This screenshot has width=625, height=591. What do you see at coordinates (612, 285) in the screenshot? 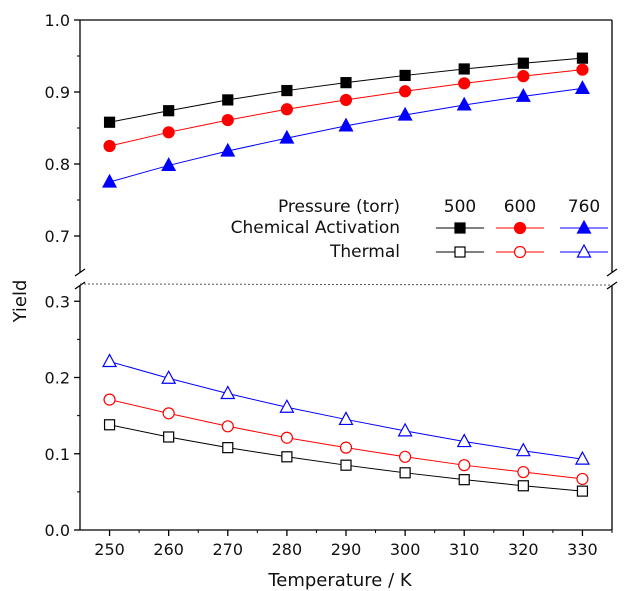
I see `right-break-mark-lower` at bounding box center [612, 285].